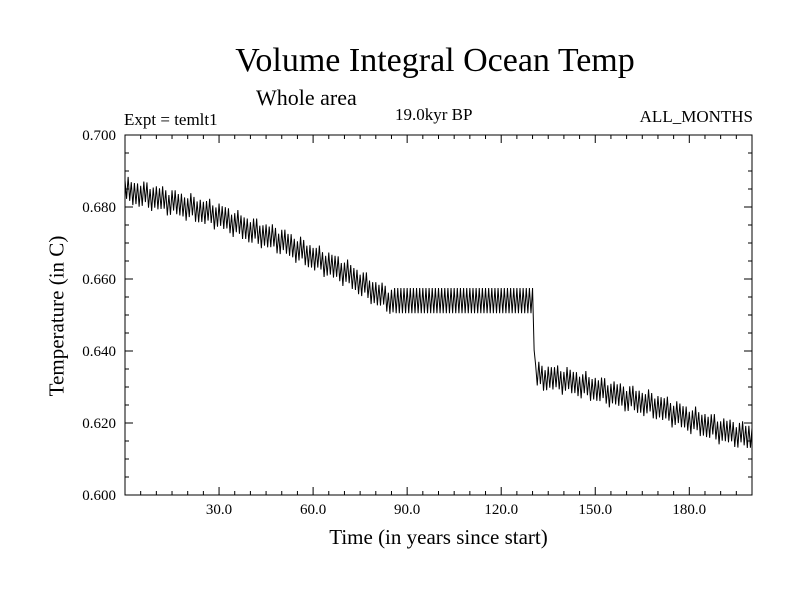 This screenshot has width=800, height=600. What do you see at coordinates (434, 114) in the screenshot?
I see `period-label: 19.0kyr BP` at bounding box center [434, 114].